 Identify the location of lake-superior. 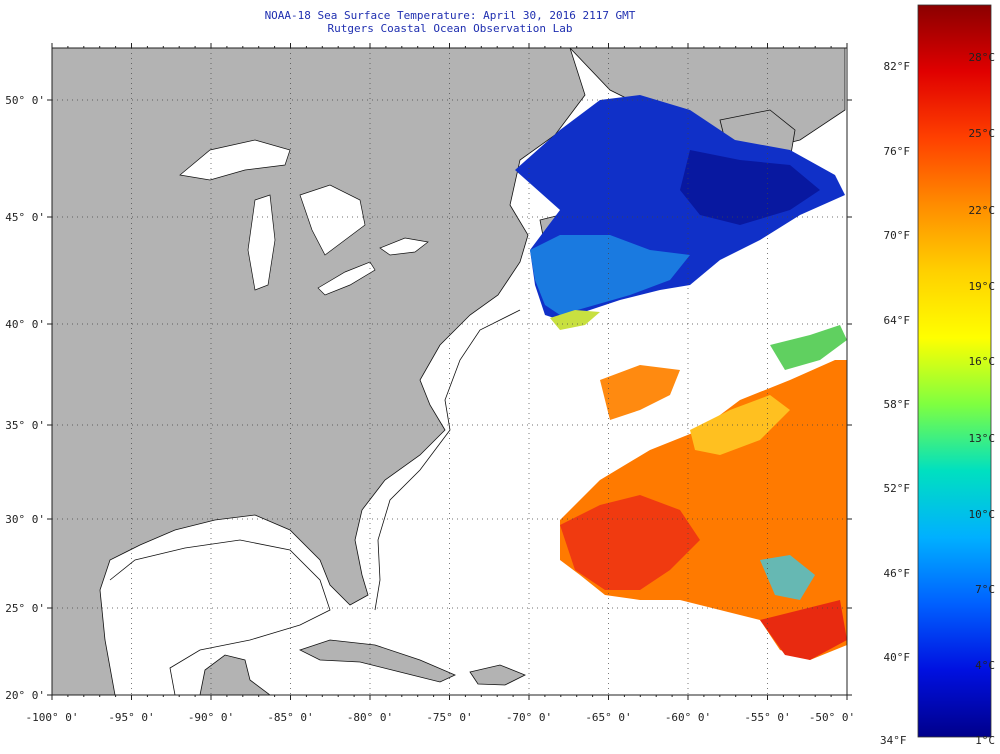
(235, 160).